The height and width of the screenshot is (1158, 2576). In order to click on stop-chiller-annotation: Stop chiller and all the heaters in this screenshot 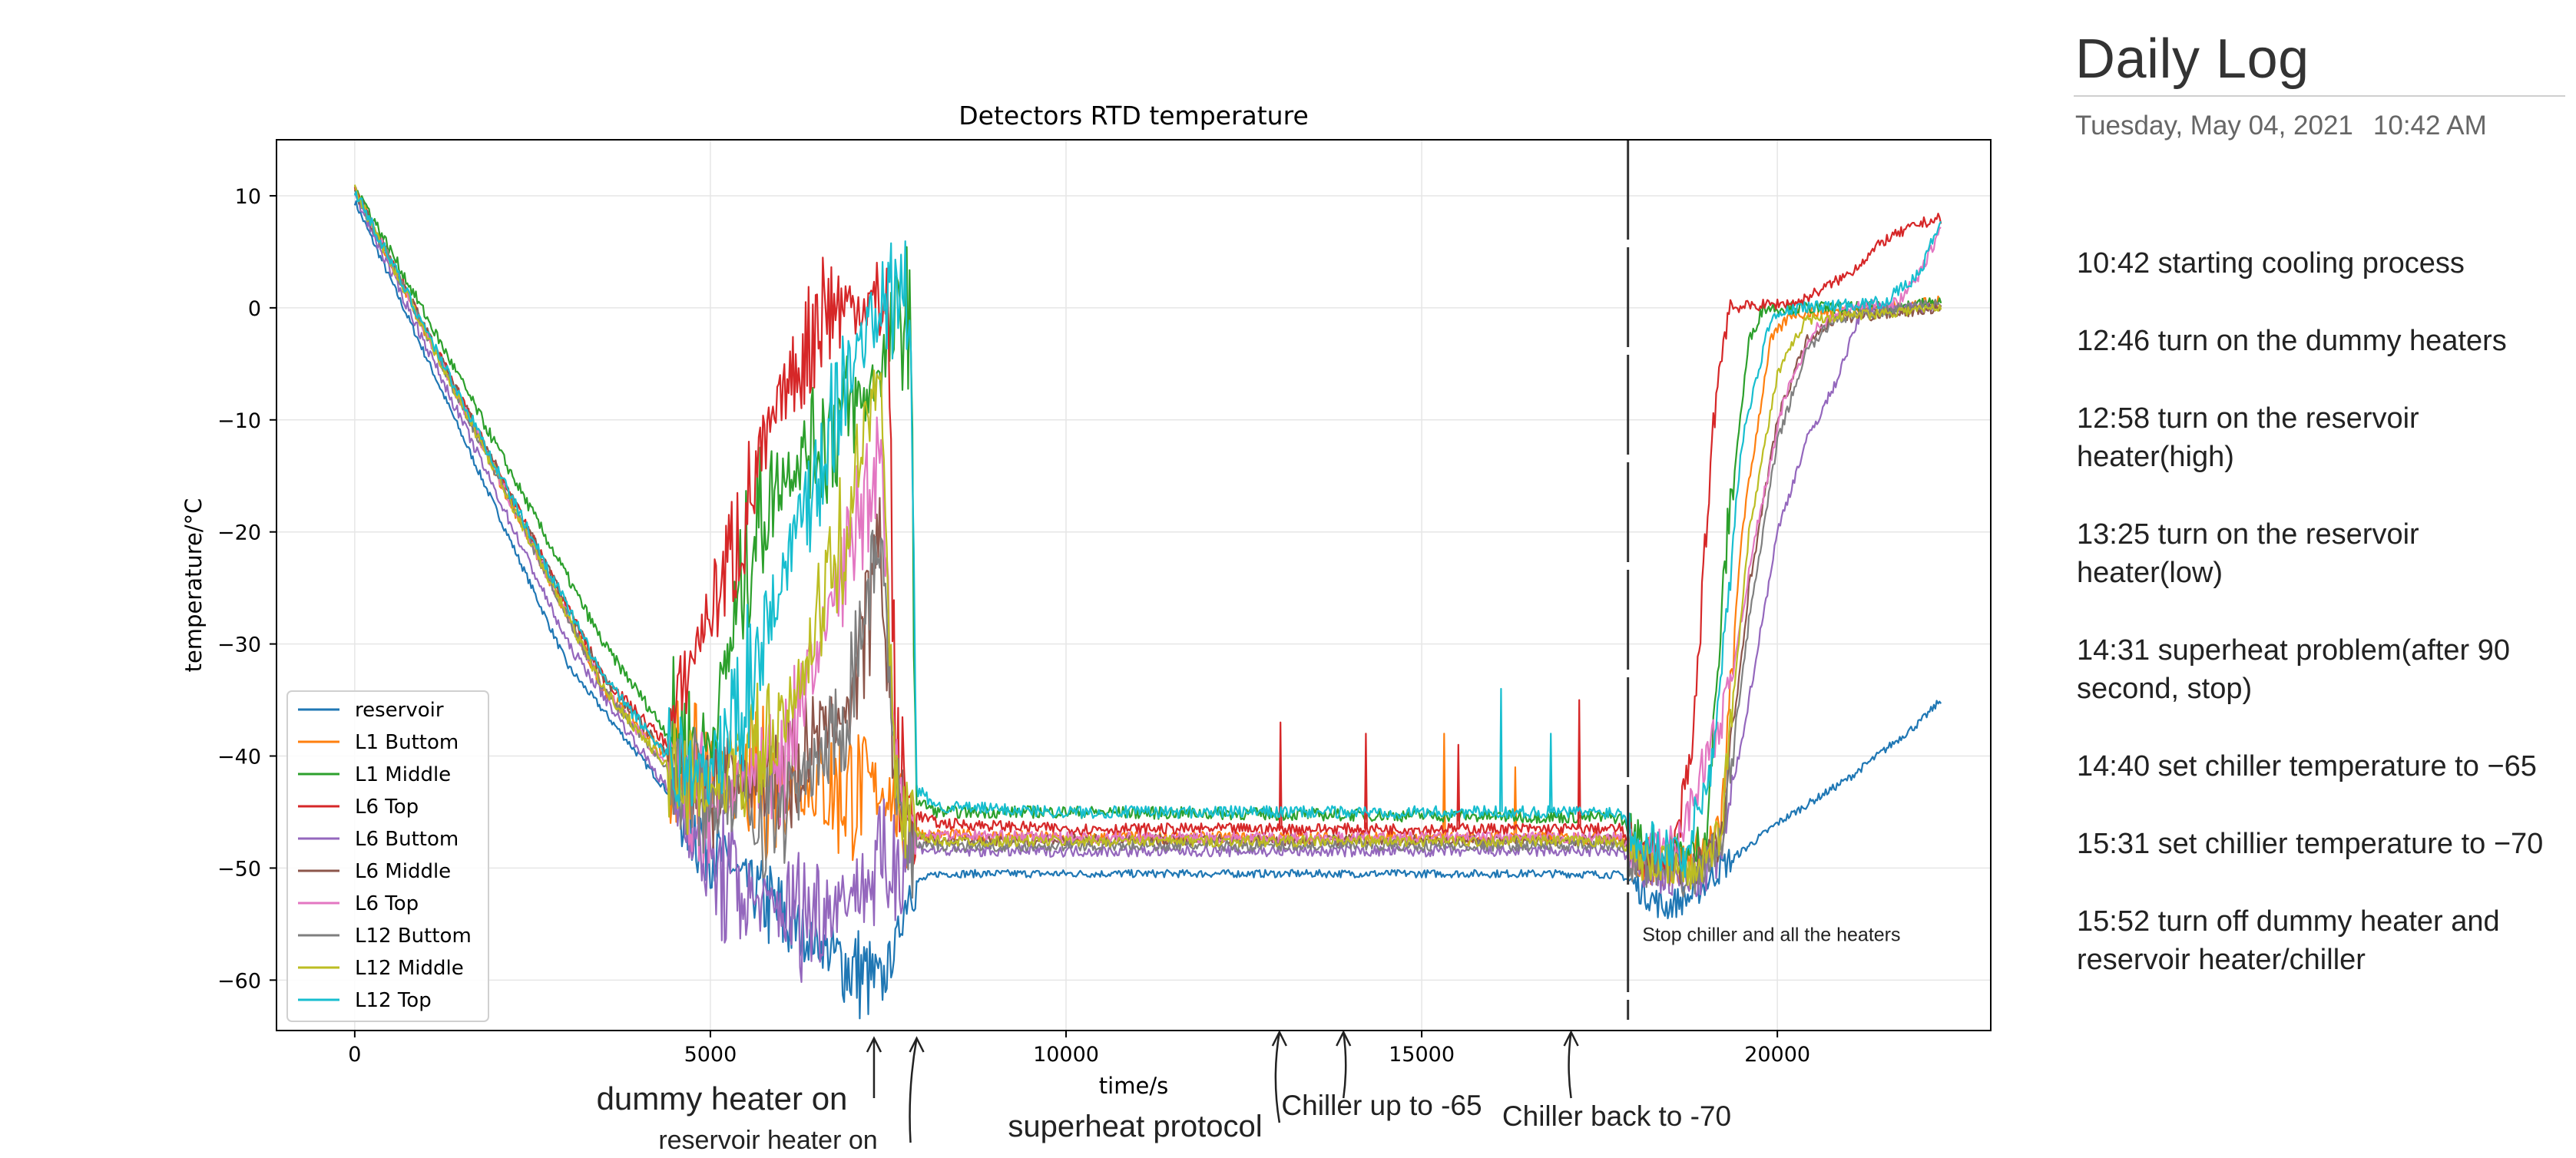, I will do `click(1771, 934)`.